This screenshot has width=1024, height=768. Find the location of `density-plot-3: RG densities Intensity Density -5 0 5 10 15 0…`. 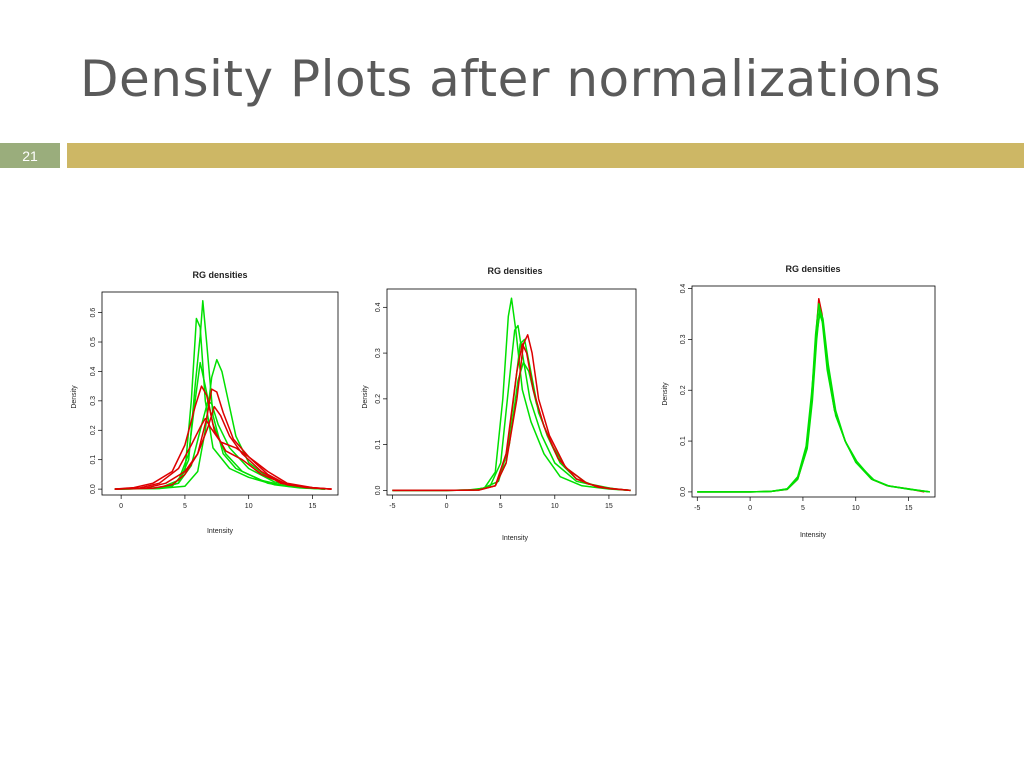

density-plot-3: RG densities Intensity Density -5 0 5 10 15 0… is located at coordinates (799, 401).